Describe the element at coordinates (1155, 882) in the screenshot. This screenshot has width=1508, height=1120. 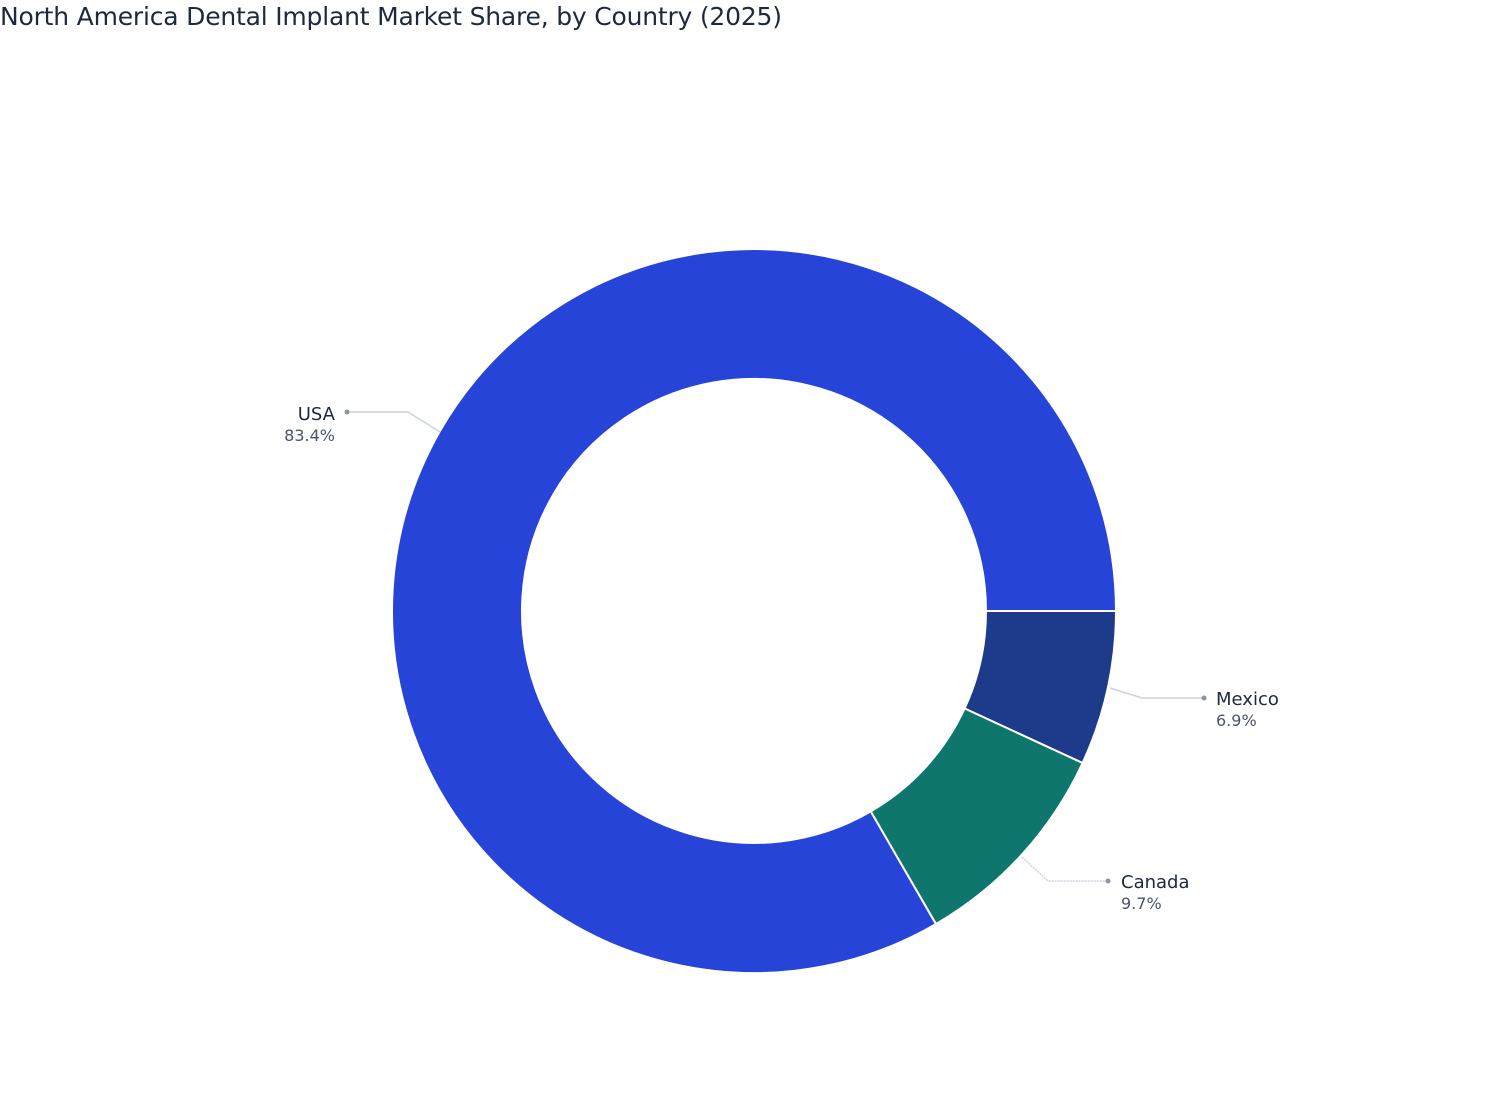
I see `label-canada-name: Canada` at that location.